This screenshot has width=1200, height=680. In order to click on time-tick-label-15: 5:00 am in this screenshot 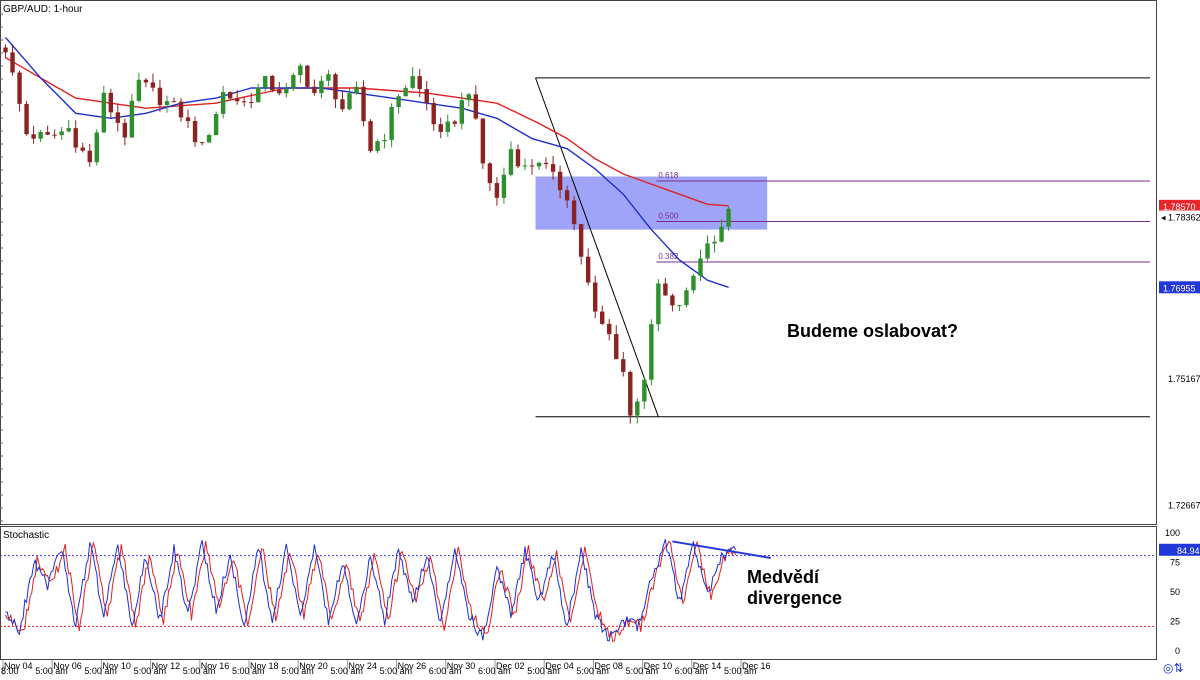, I will do `click(740, 670)`.